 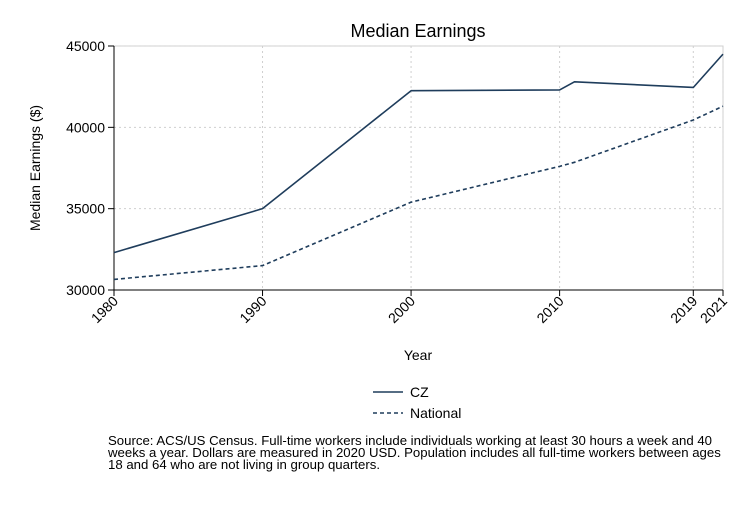 What do you see at coordinates (417, 31) in the screenshot?
I see `chart-title: Median Earnings` at bounding box center [417, 31].